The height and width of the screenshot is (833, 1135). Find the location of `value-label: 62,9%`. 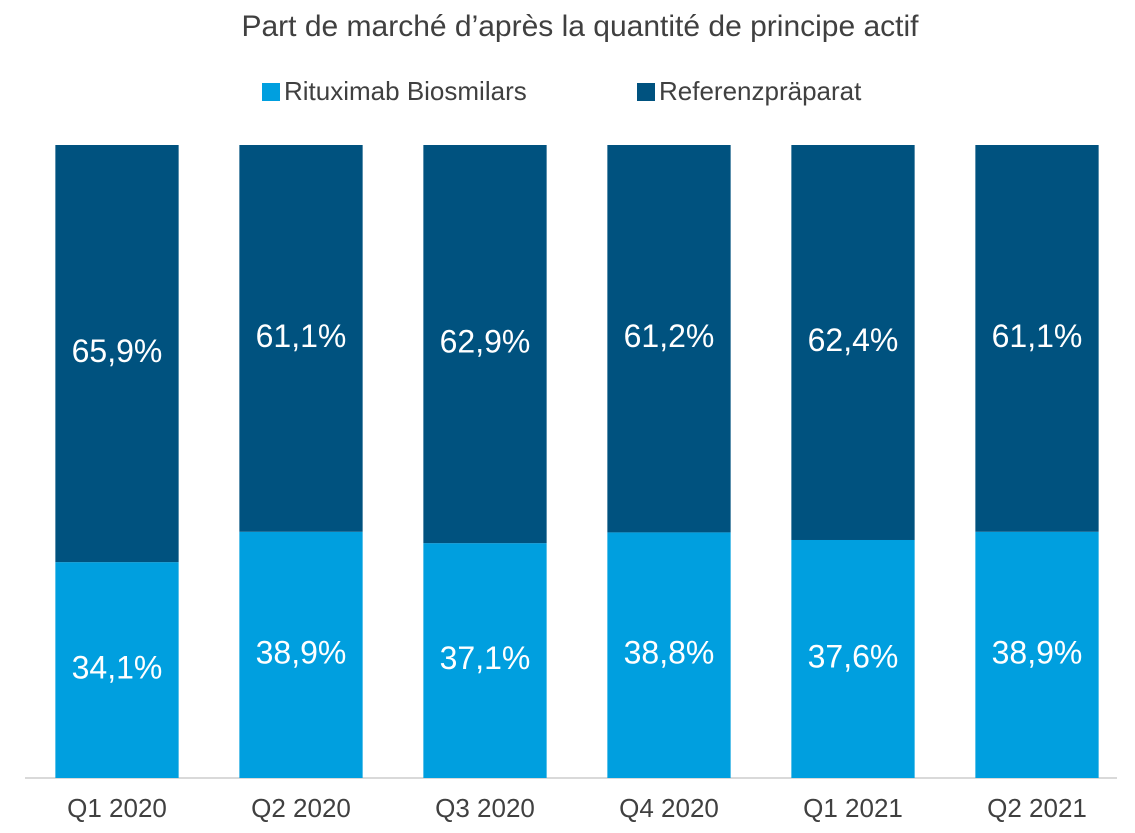

value-label: 62,9% is located at coordinates (485, 342).